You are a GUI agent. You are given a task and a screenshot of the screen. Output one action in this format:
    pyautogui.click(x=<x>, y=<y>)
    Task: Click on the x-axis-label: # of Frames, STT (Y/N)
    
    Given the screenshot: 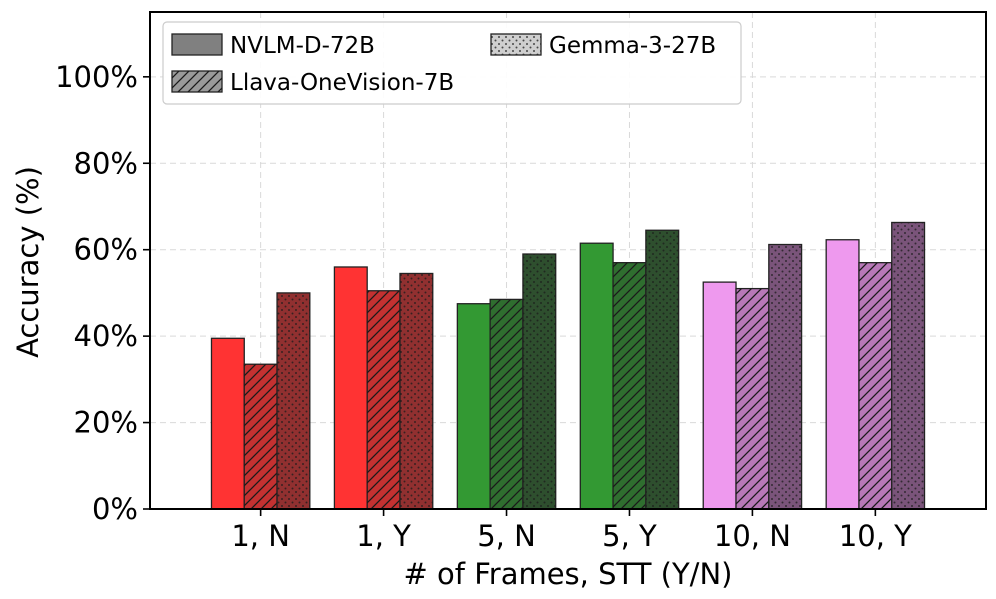 What is the action you would take?
    pyautogui.click(x=568, y=574)
    